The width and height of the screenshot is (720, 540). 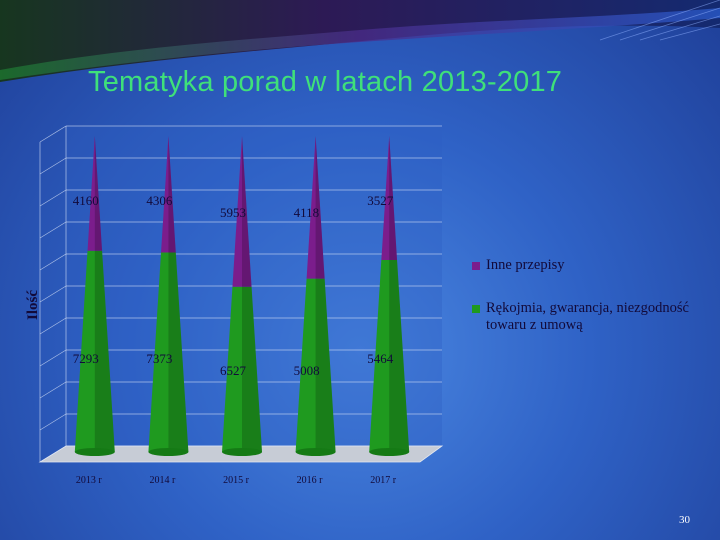 I want to click on data-label-inne: 4306, so click(x=159, y=200).